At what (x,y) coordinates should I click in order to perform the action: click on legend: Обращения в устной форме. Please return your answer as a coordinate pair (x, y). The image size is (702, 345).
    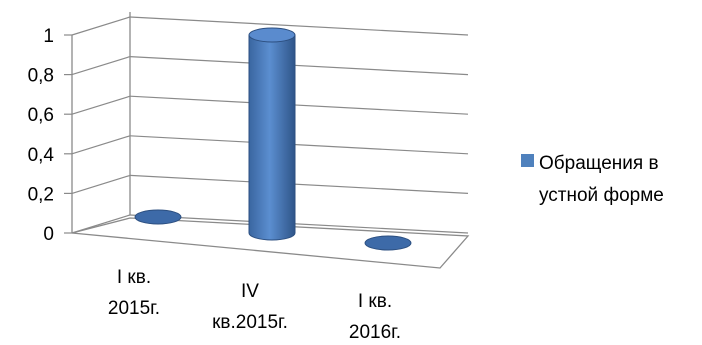
    Looking at the image, I should click on (606, 180).